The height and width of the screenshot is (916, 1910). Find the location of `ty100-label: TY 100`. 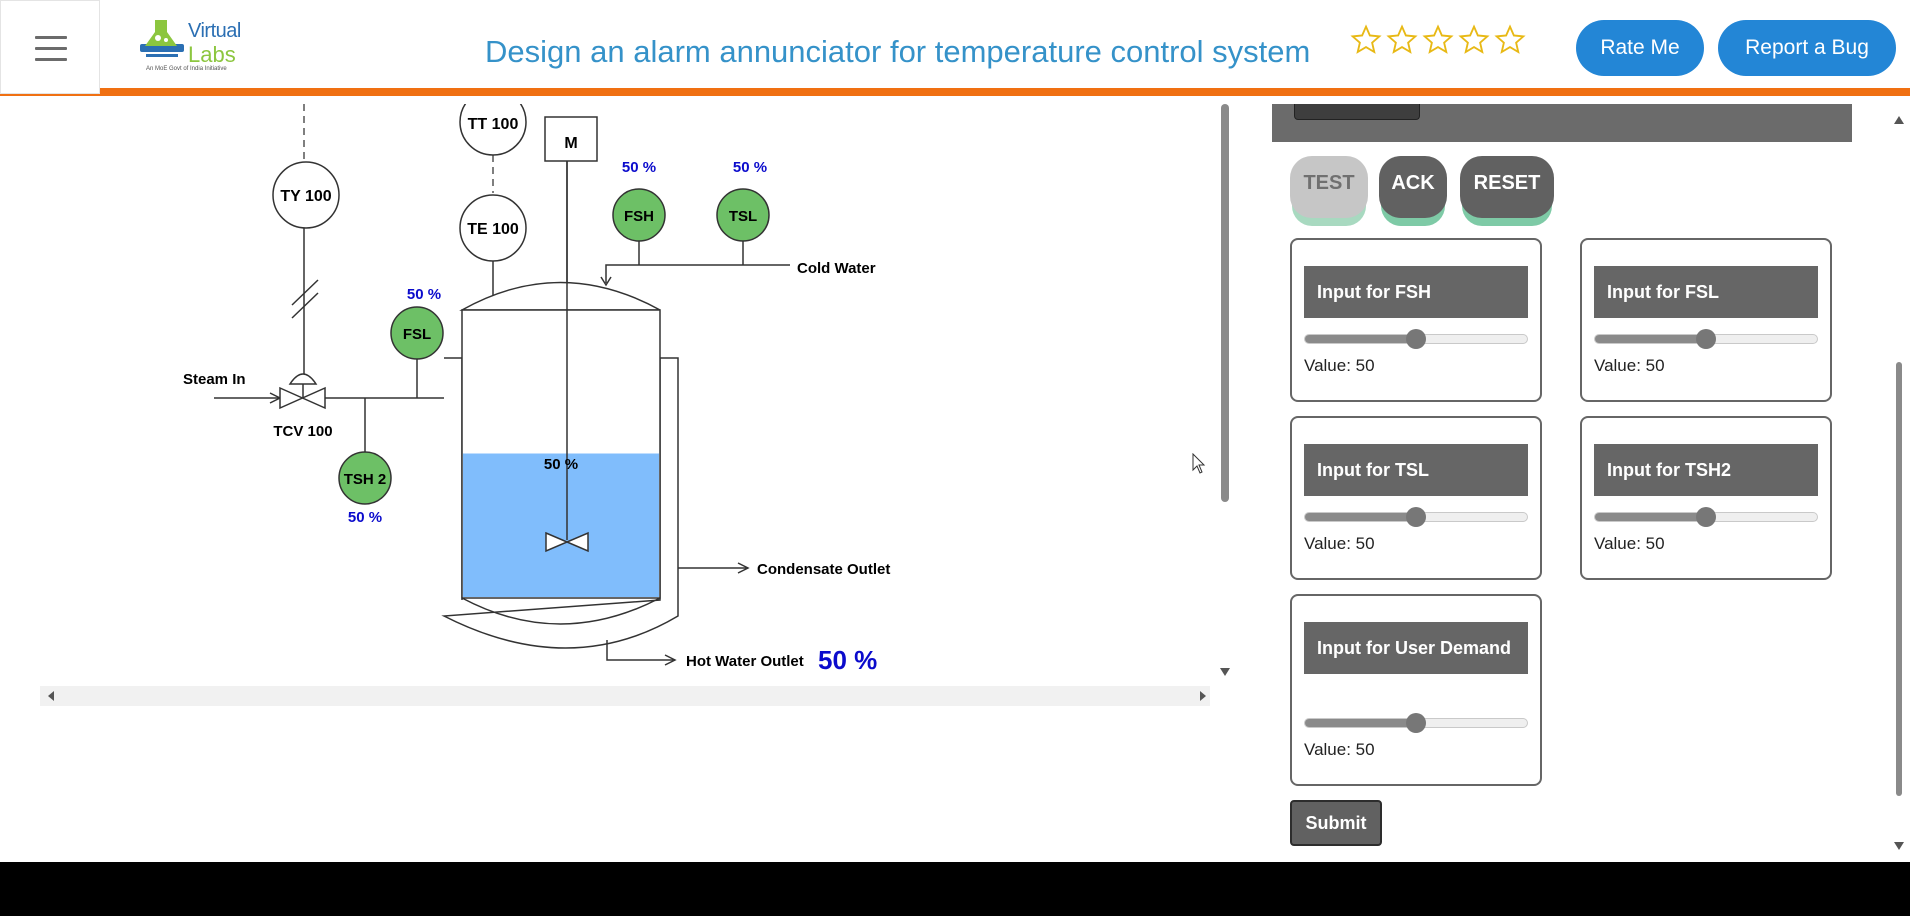

ty100-label: TY 100 is located at coordinates (305, 196).